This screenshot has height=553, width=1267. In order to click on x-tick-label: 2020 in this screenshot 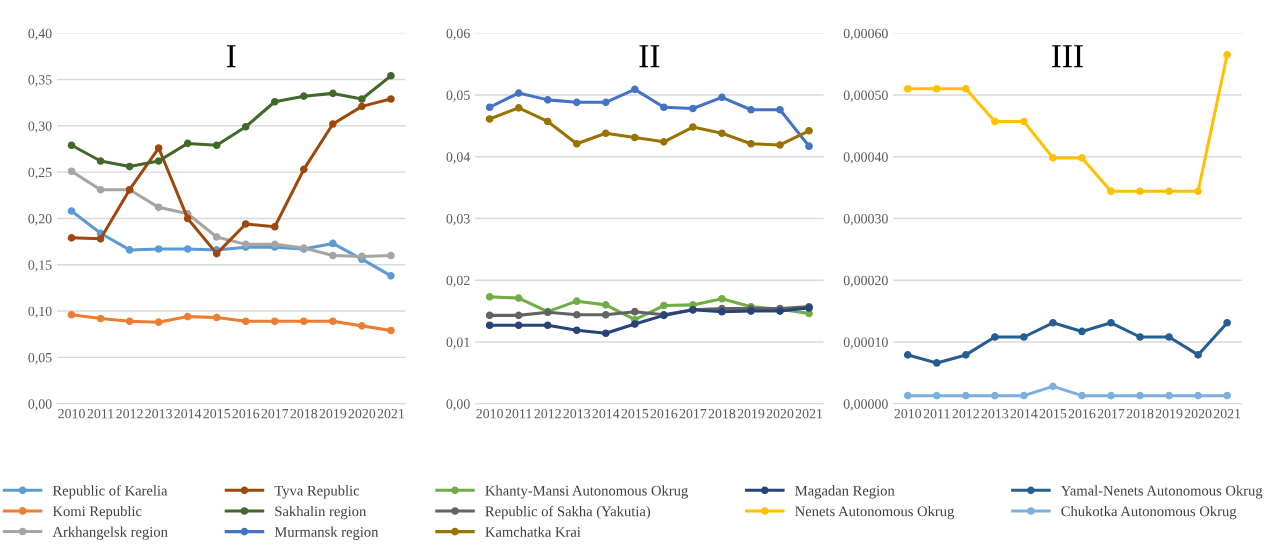, I will do `click(780, 413)`.